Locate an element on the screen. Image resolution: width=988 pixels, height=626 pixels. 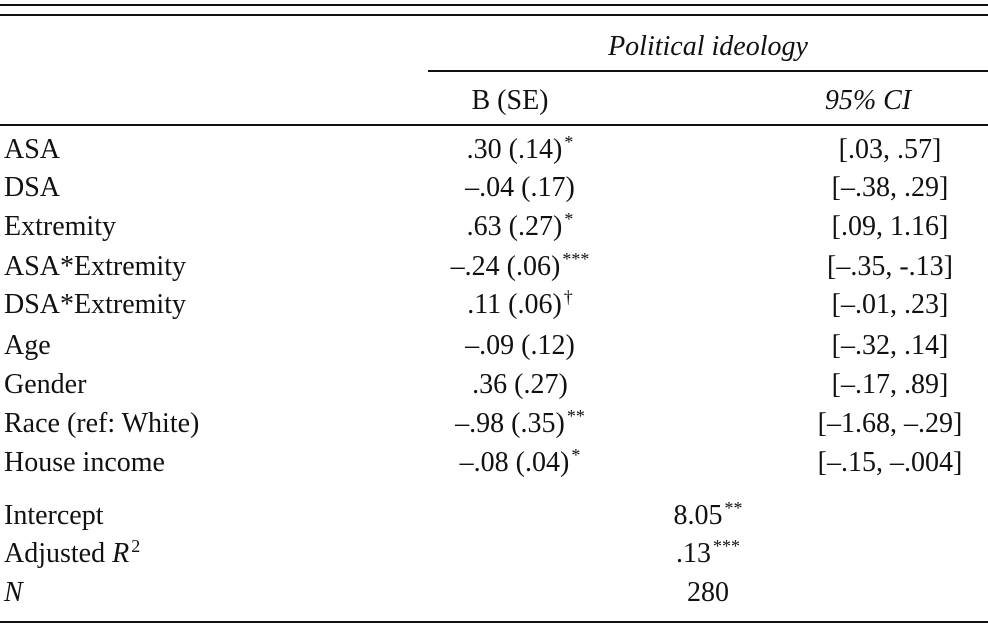
coefficient-value: –.08 (.04) is located at coordinates (514, 462).